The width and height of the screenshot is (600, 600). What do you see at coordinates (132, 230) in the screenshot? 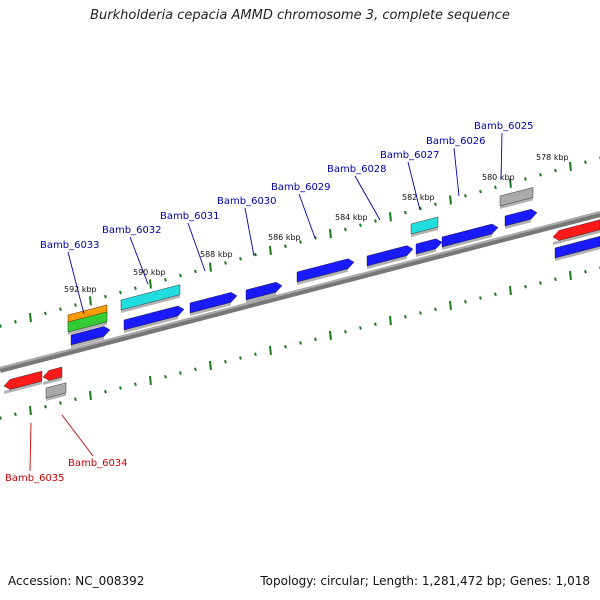
I see `gene-label-bamb_6032: Bamb_6032` at bounding box center [132, 230].